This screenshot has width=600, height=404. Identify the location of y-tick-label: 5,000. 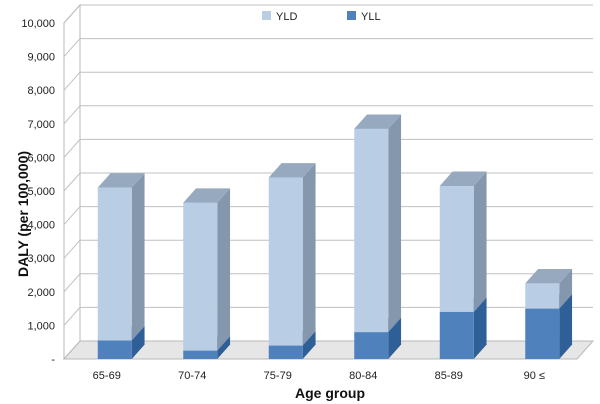
(41, 192).